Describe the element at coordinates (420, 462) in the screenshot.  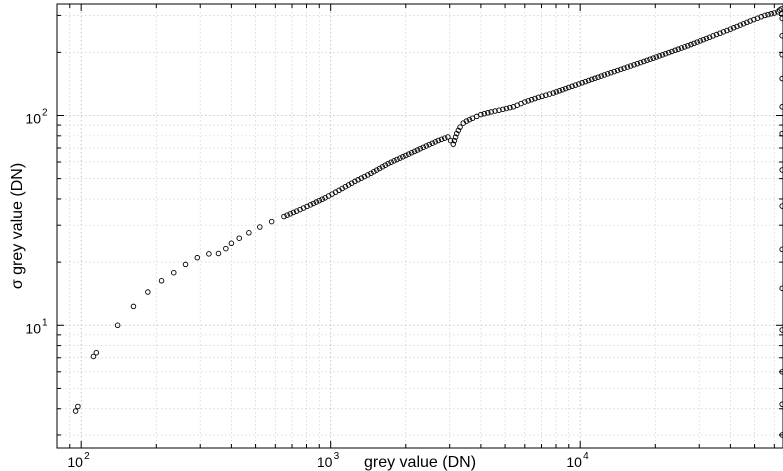
I see `x-axis-label: grey value (DN)` at that location.